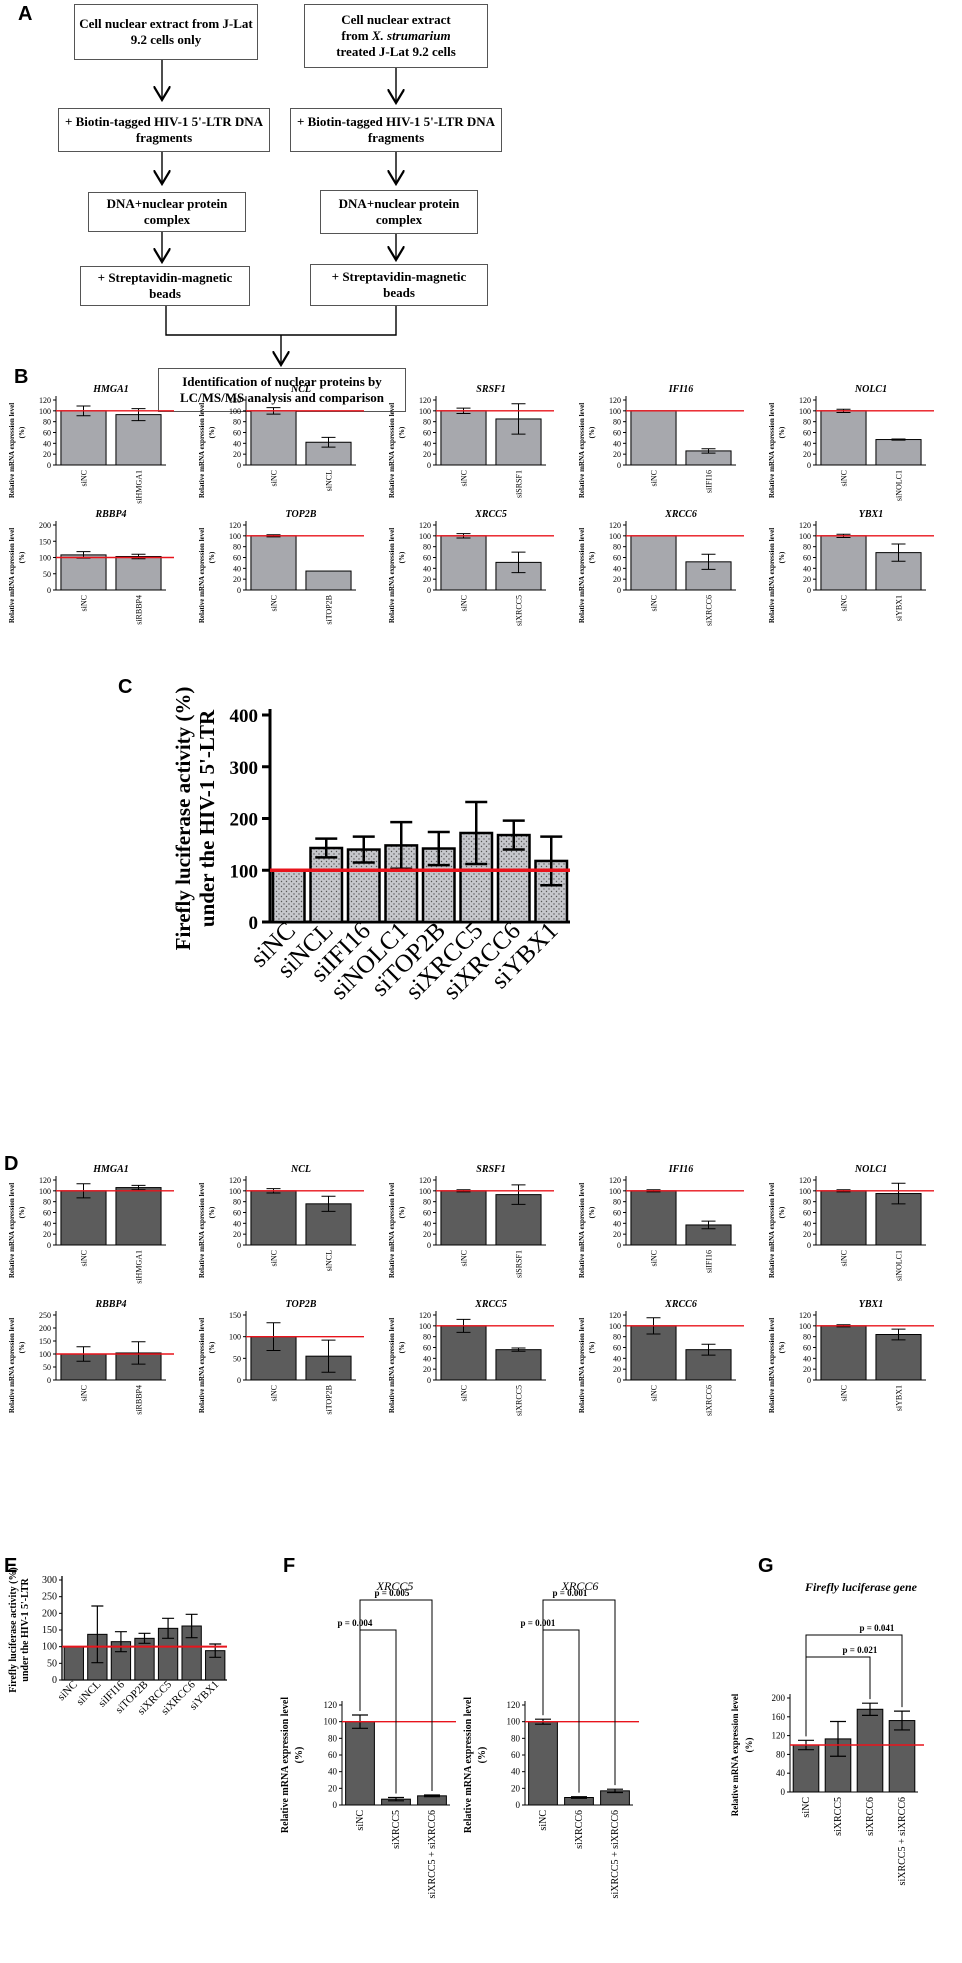 This screenshot has width=962, height=1963. I want to click on y-tick-label: 50, so click(47, 574).